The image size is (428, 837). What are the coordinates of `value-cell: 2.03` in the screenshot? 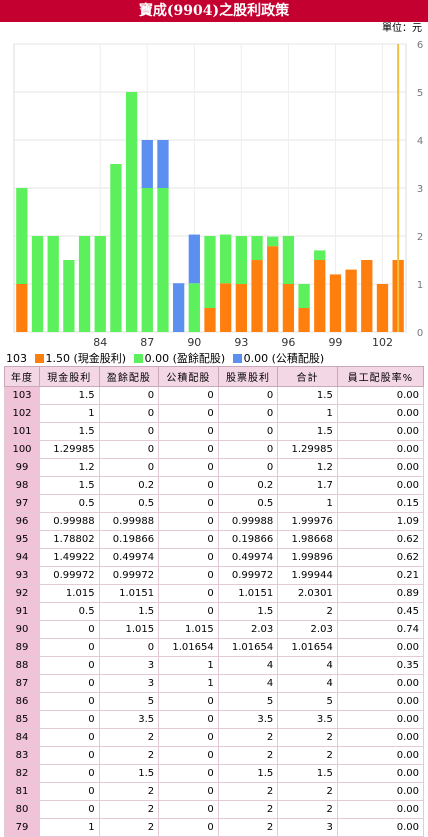 It's located at (307, 629).